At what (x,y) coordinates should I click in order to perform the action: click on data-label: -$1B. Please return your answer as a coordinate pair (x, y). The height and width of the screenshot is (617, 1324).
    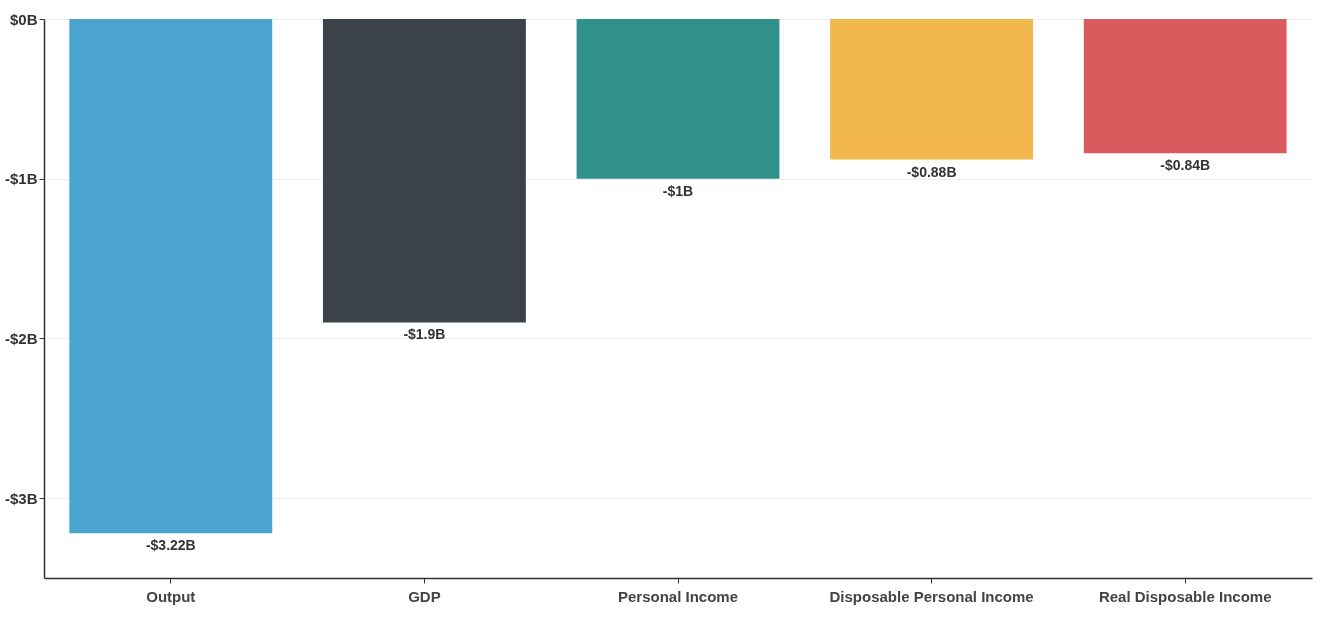
    Looking at the image, I should click on (678, 190).